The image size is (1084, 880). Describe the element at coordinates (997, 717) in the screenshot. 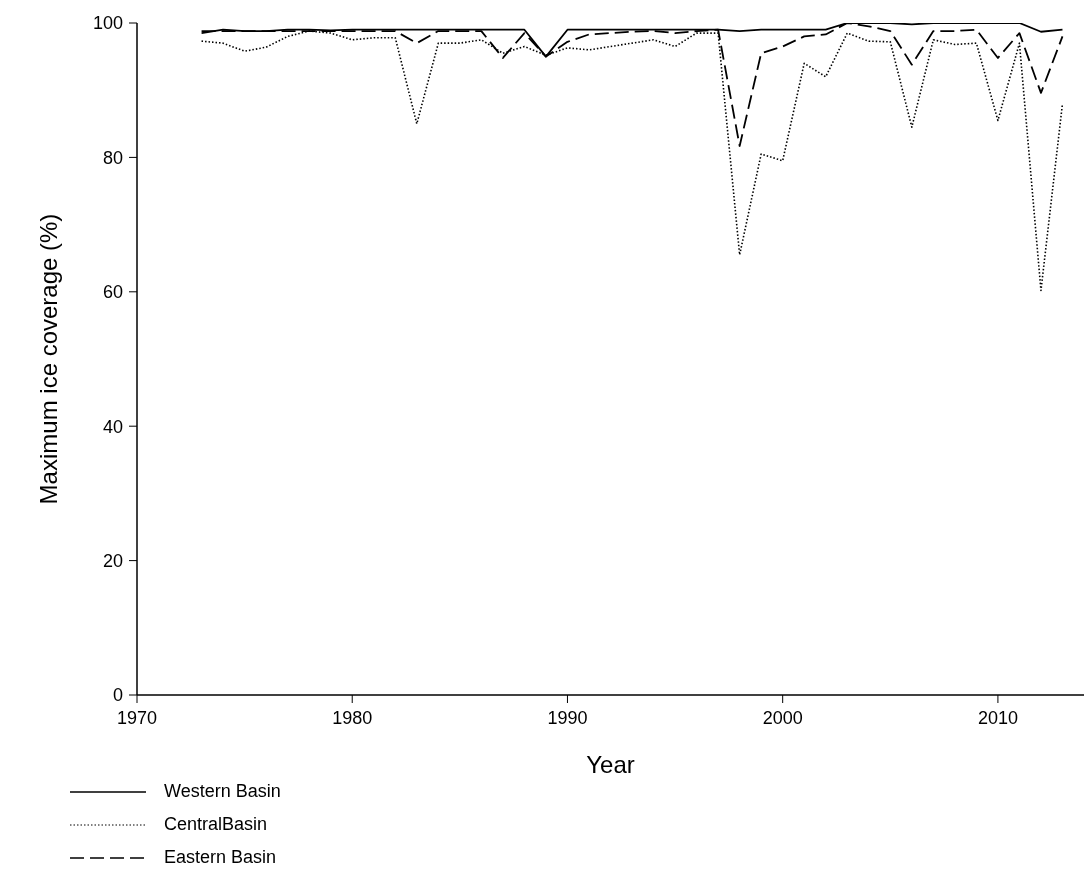

I see `x-tick-label: 2010` at that location.